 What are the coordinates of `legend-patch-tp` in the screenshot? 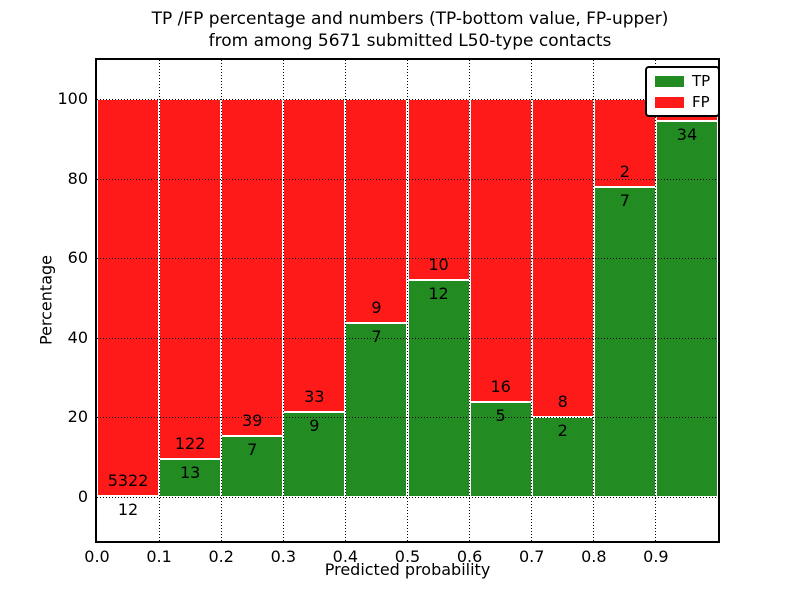 It's located at (669, 81).